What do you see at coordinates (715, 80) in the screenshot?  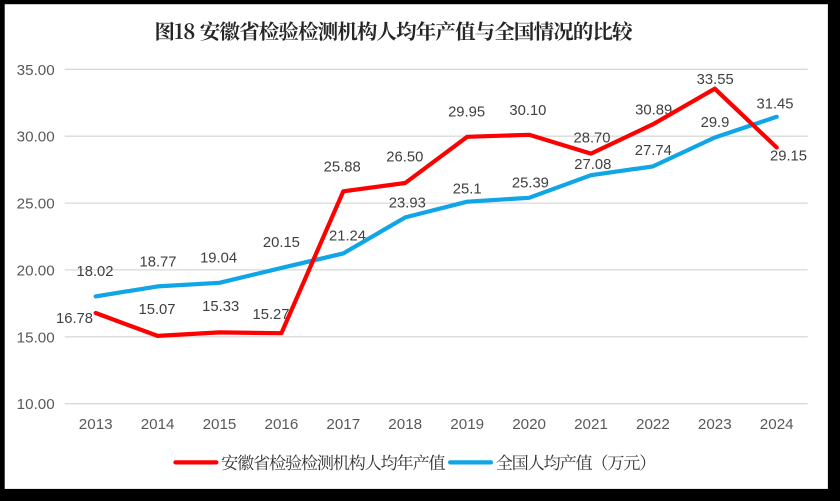 I see `svg-text: 33.55` at bounding box center [715, 80].